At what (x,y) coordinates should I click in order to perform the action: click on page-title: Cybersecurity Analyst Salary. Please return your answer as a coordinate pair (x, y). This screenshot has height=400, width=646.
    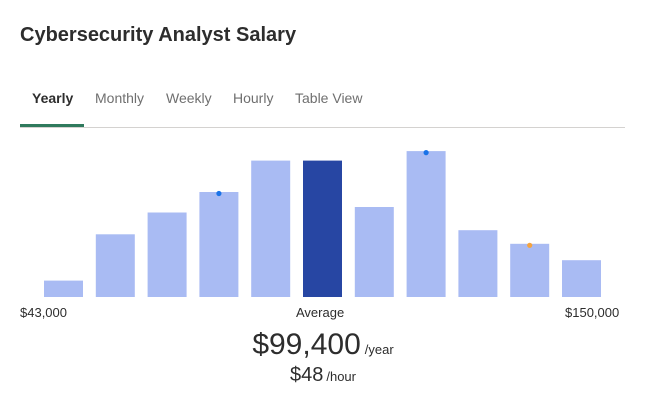
    Looking at the image, I should click on (158, 35).